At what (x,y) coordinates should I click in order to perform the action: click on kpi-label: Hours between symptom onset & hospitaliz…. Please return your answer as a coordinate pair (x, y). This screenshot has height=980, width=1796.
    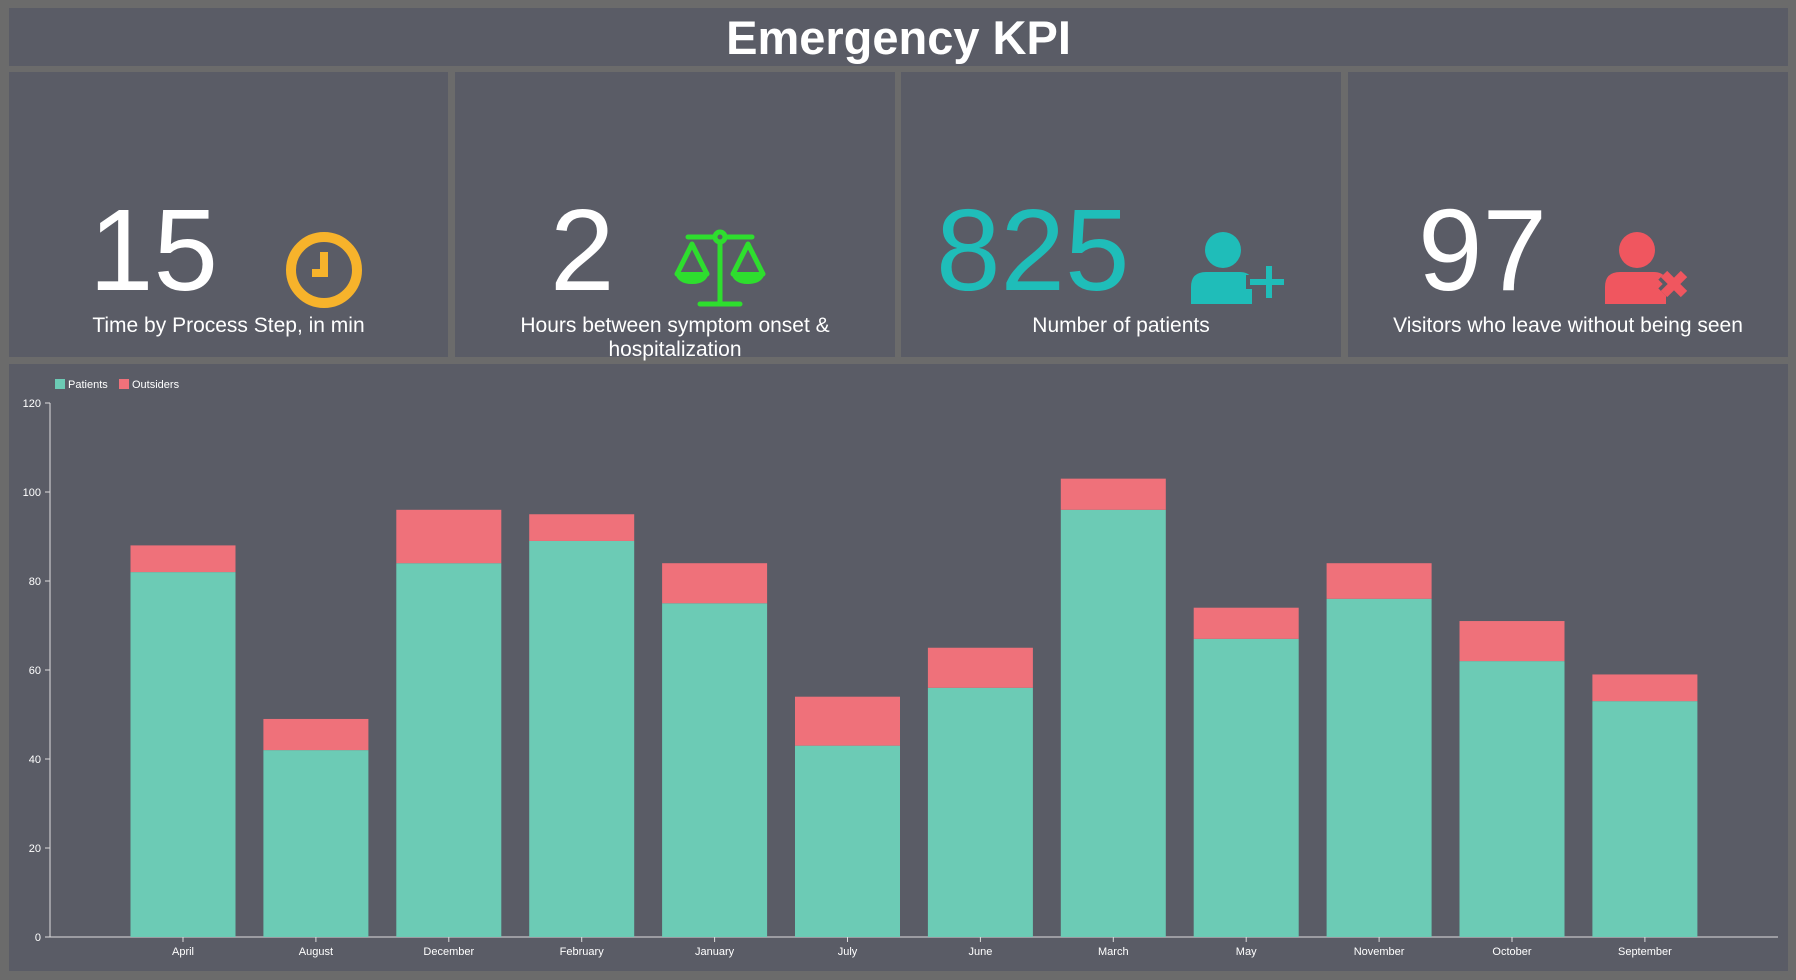
    Looking at the image, I should click on (675, 337).